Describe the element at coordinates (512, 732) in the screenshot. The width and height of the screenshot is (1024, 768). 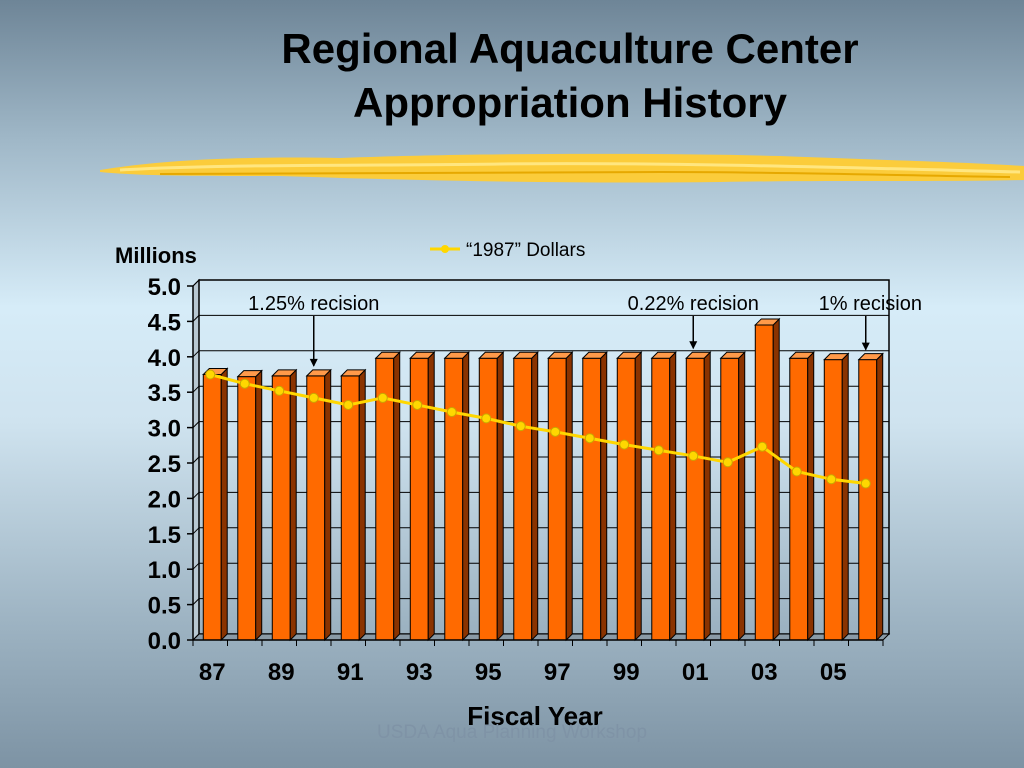
I see `footer-text: USDA Aqua Planning Workshop` at that location.